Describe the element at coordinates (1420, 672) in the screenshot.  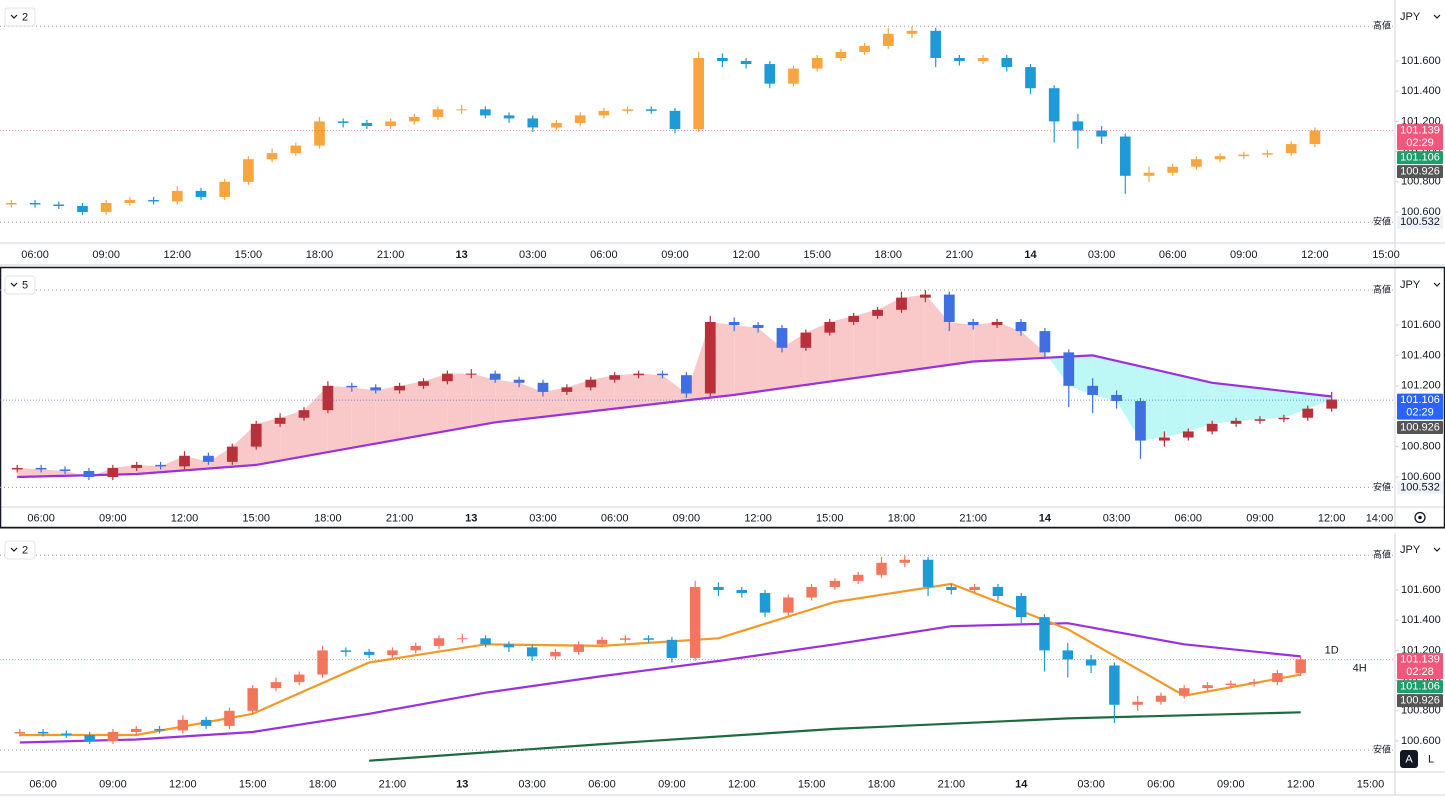
I see `countdown-label: 02:28` at that location.